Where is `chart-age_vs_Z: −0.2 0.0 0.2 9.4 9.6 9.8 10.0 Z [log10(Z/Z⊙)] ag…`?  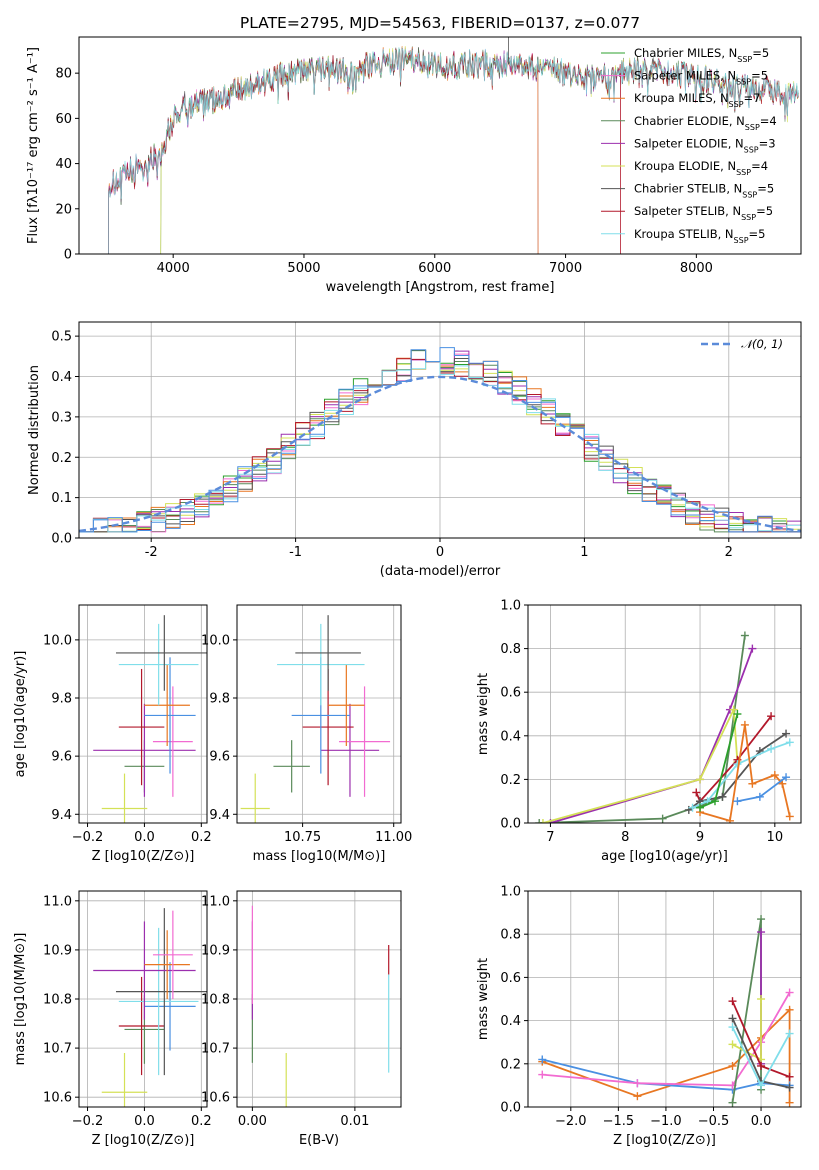 chart-age_vs_Z: −0.2 0.0 0.2 9.4 9.6 9.8 10.0 Z [log10(Z/Z⊙)] ag… is located at coordinates (112, 734).